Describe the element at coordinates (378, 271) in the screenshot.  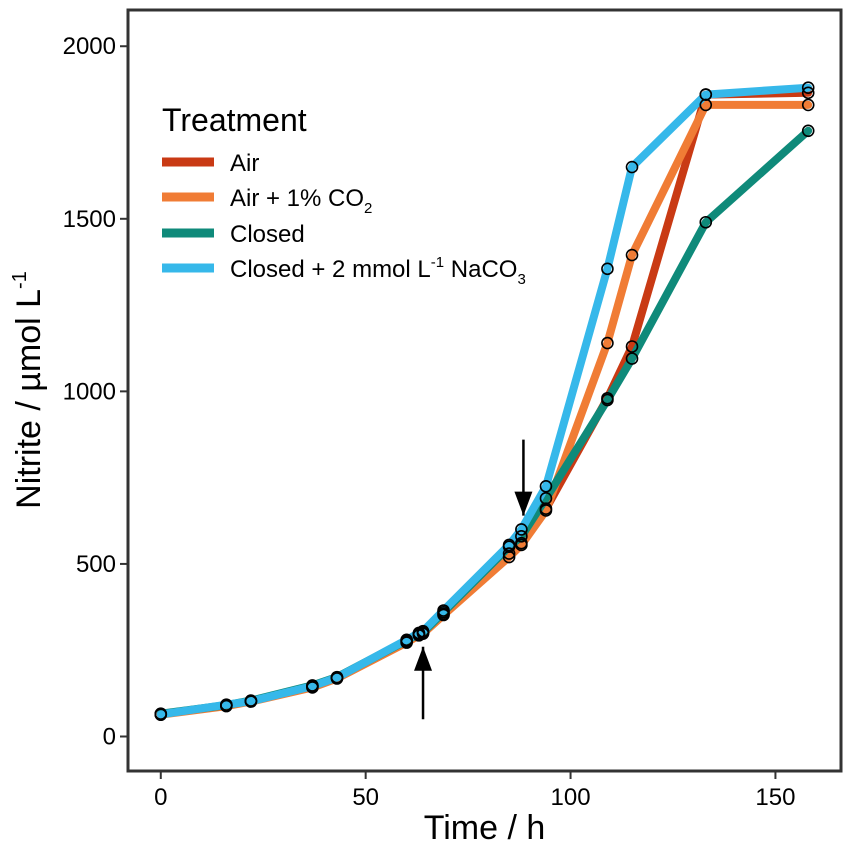
I see `legend-label-closed-naco3: Closed + 2 mmol L-1 NaCO3` at that location.